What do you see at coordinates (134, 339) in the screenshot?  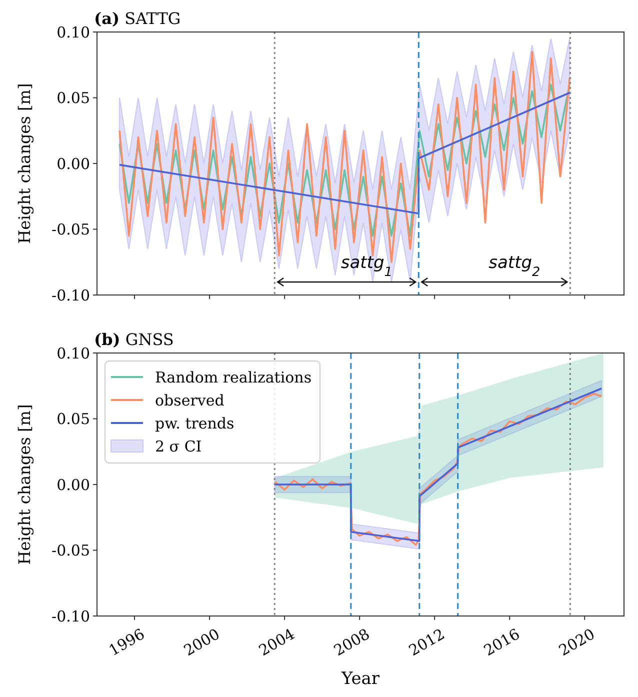 I see `chart-title: (b) GNSS` at bounding box center [134, 339].